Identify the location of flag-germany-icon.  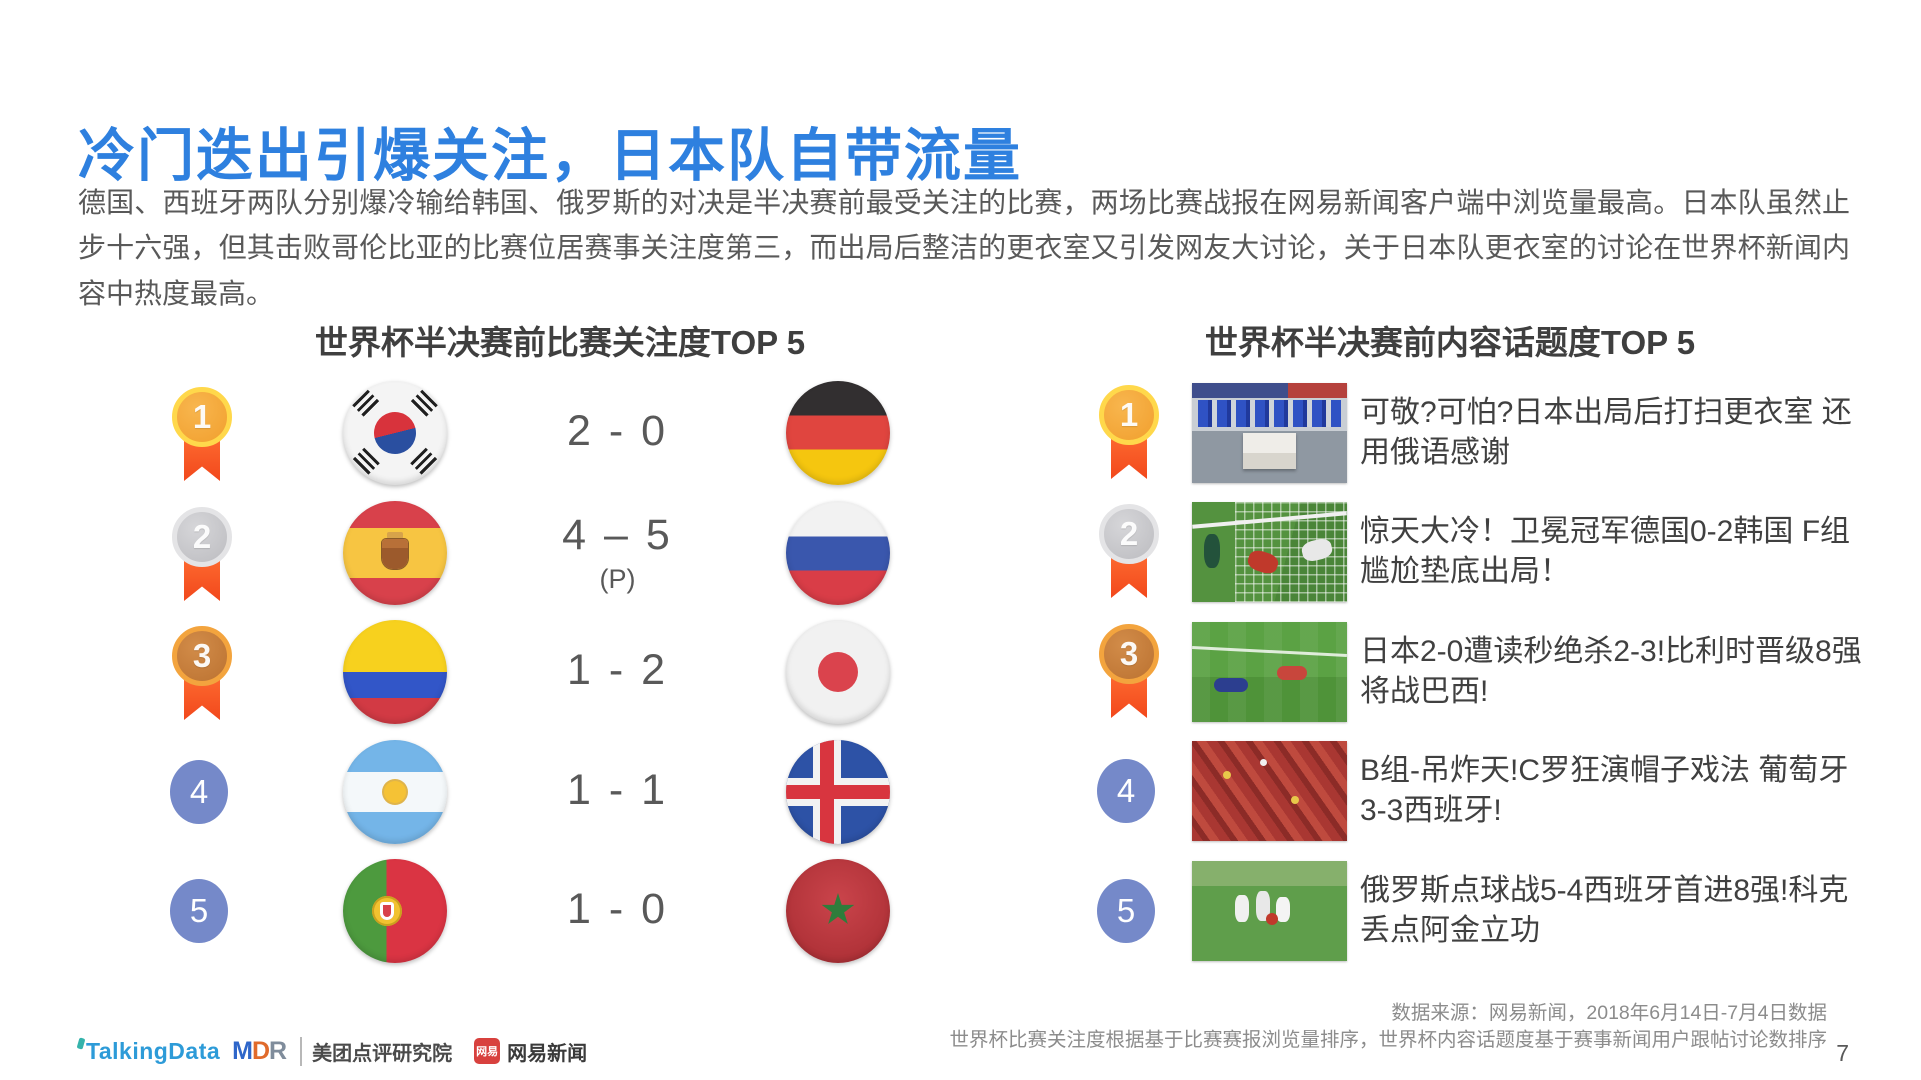
(838, 433).